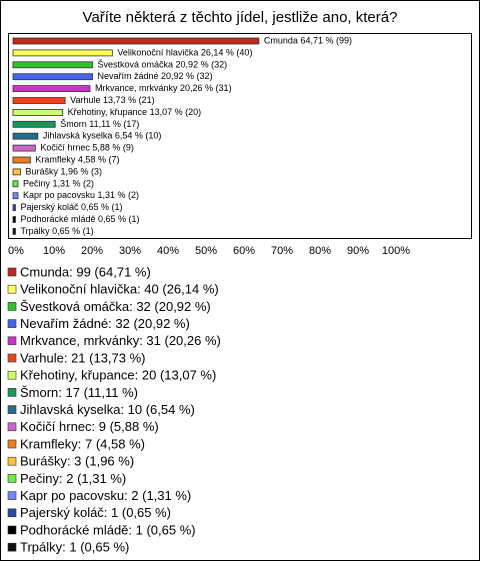  What do you see at coordinates (157, 53) in the screenshot?
I see `bar-category: Velikonoční hlavička` at bounding box center [157, 53].